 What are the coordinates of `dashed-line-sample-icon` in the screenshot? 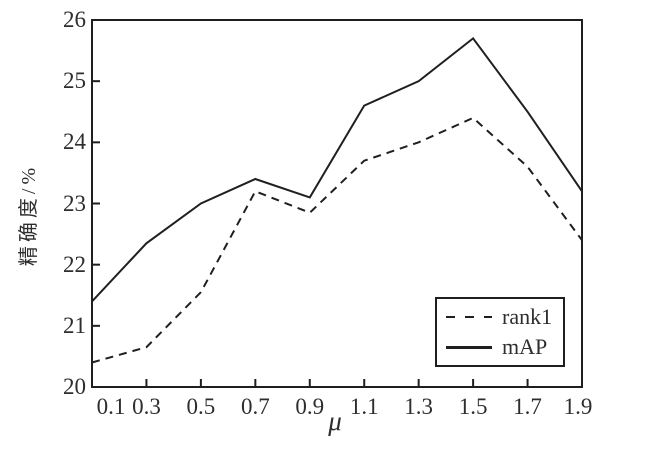 It's located at (469, 317).